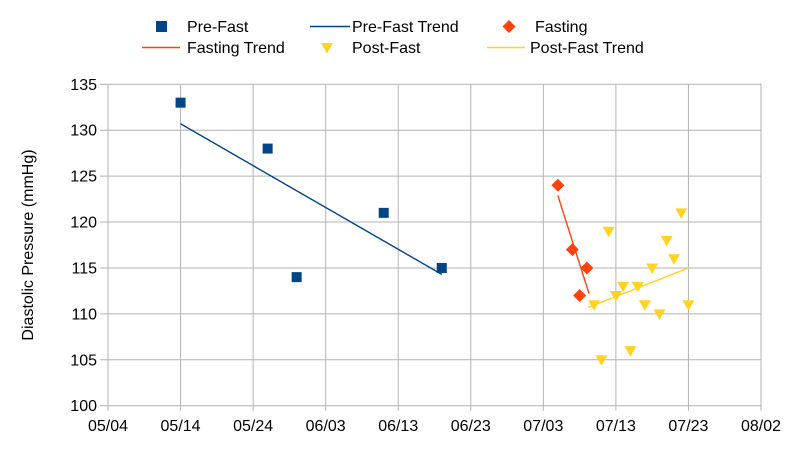 This screenshot has width=800, height=450. Describe the element at coordinates (688, 426) in the screenshot. I see `x-tick-label: 07/23` at that location.